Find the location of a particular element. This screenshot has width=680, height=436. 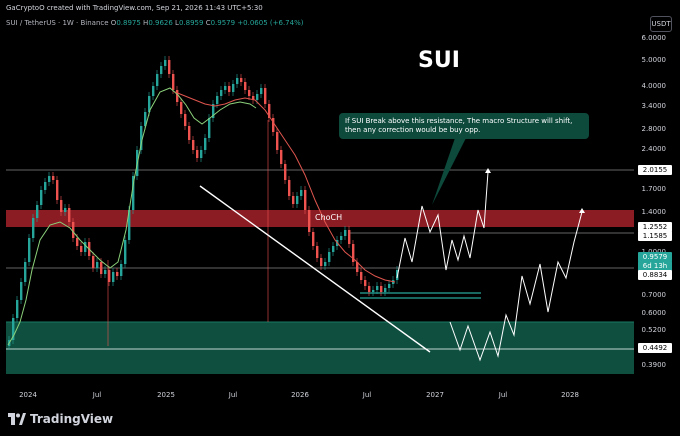

x-tick: 2026 is located at coordinates (300, 395).